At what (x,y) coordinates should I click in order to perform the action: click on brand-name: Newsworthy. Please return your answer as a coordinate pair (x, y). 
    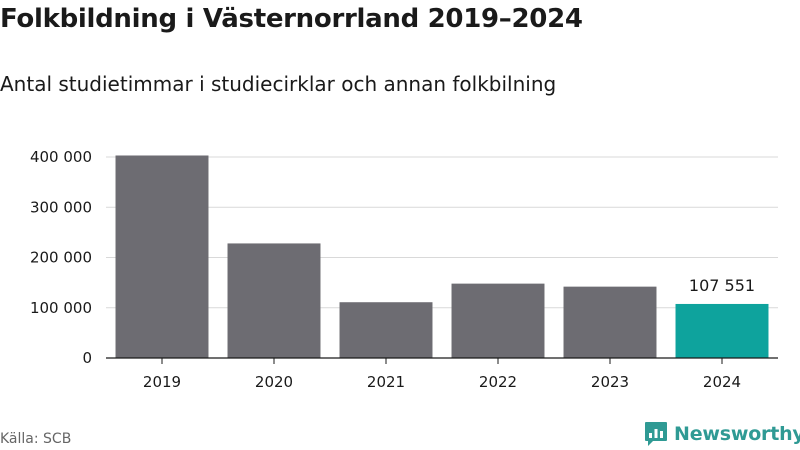
    Looking at the image, I should click on (737, 434).